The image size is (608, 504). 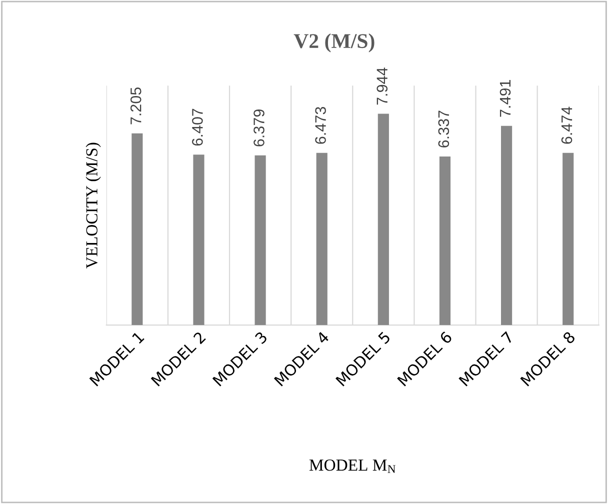 I want to click on y-axis-title: VELOCITY (M/S), so click(x=93, y=205).